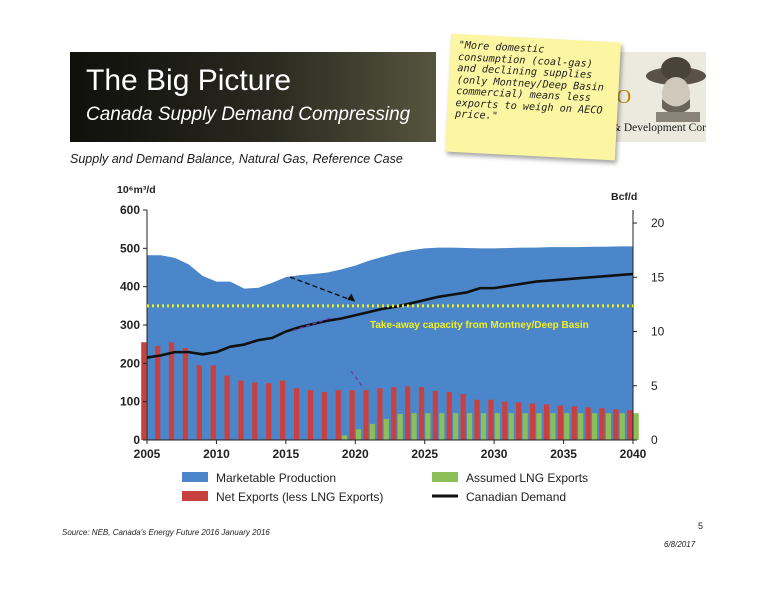  Describe the element at coordinates (516, 497) in the screenshot. I see `legend-label: Canadian Demand` at that location.